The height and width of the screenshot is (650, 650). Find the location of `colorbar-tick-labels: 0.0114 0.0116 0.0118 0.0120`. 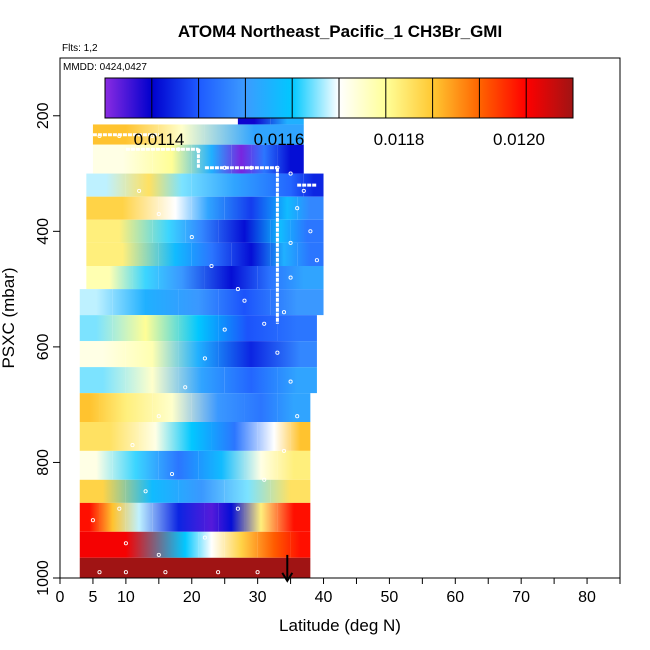

colorbar-tick-labels: 0.0114 0.0116 0.0118 0.0120 is located at coordinates (339, 139).